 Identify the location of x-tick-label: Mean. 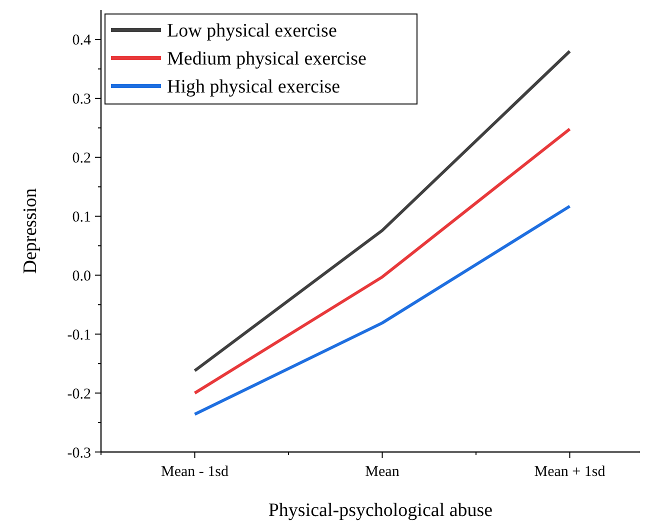
(382, 472).